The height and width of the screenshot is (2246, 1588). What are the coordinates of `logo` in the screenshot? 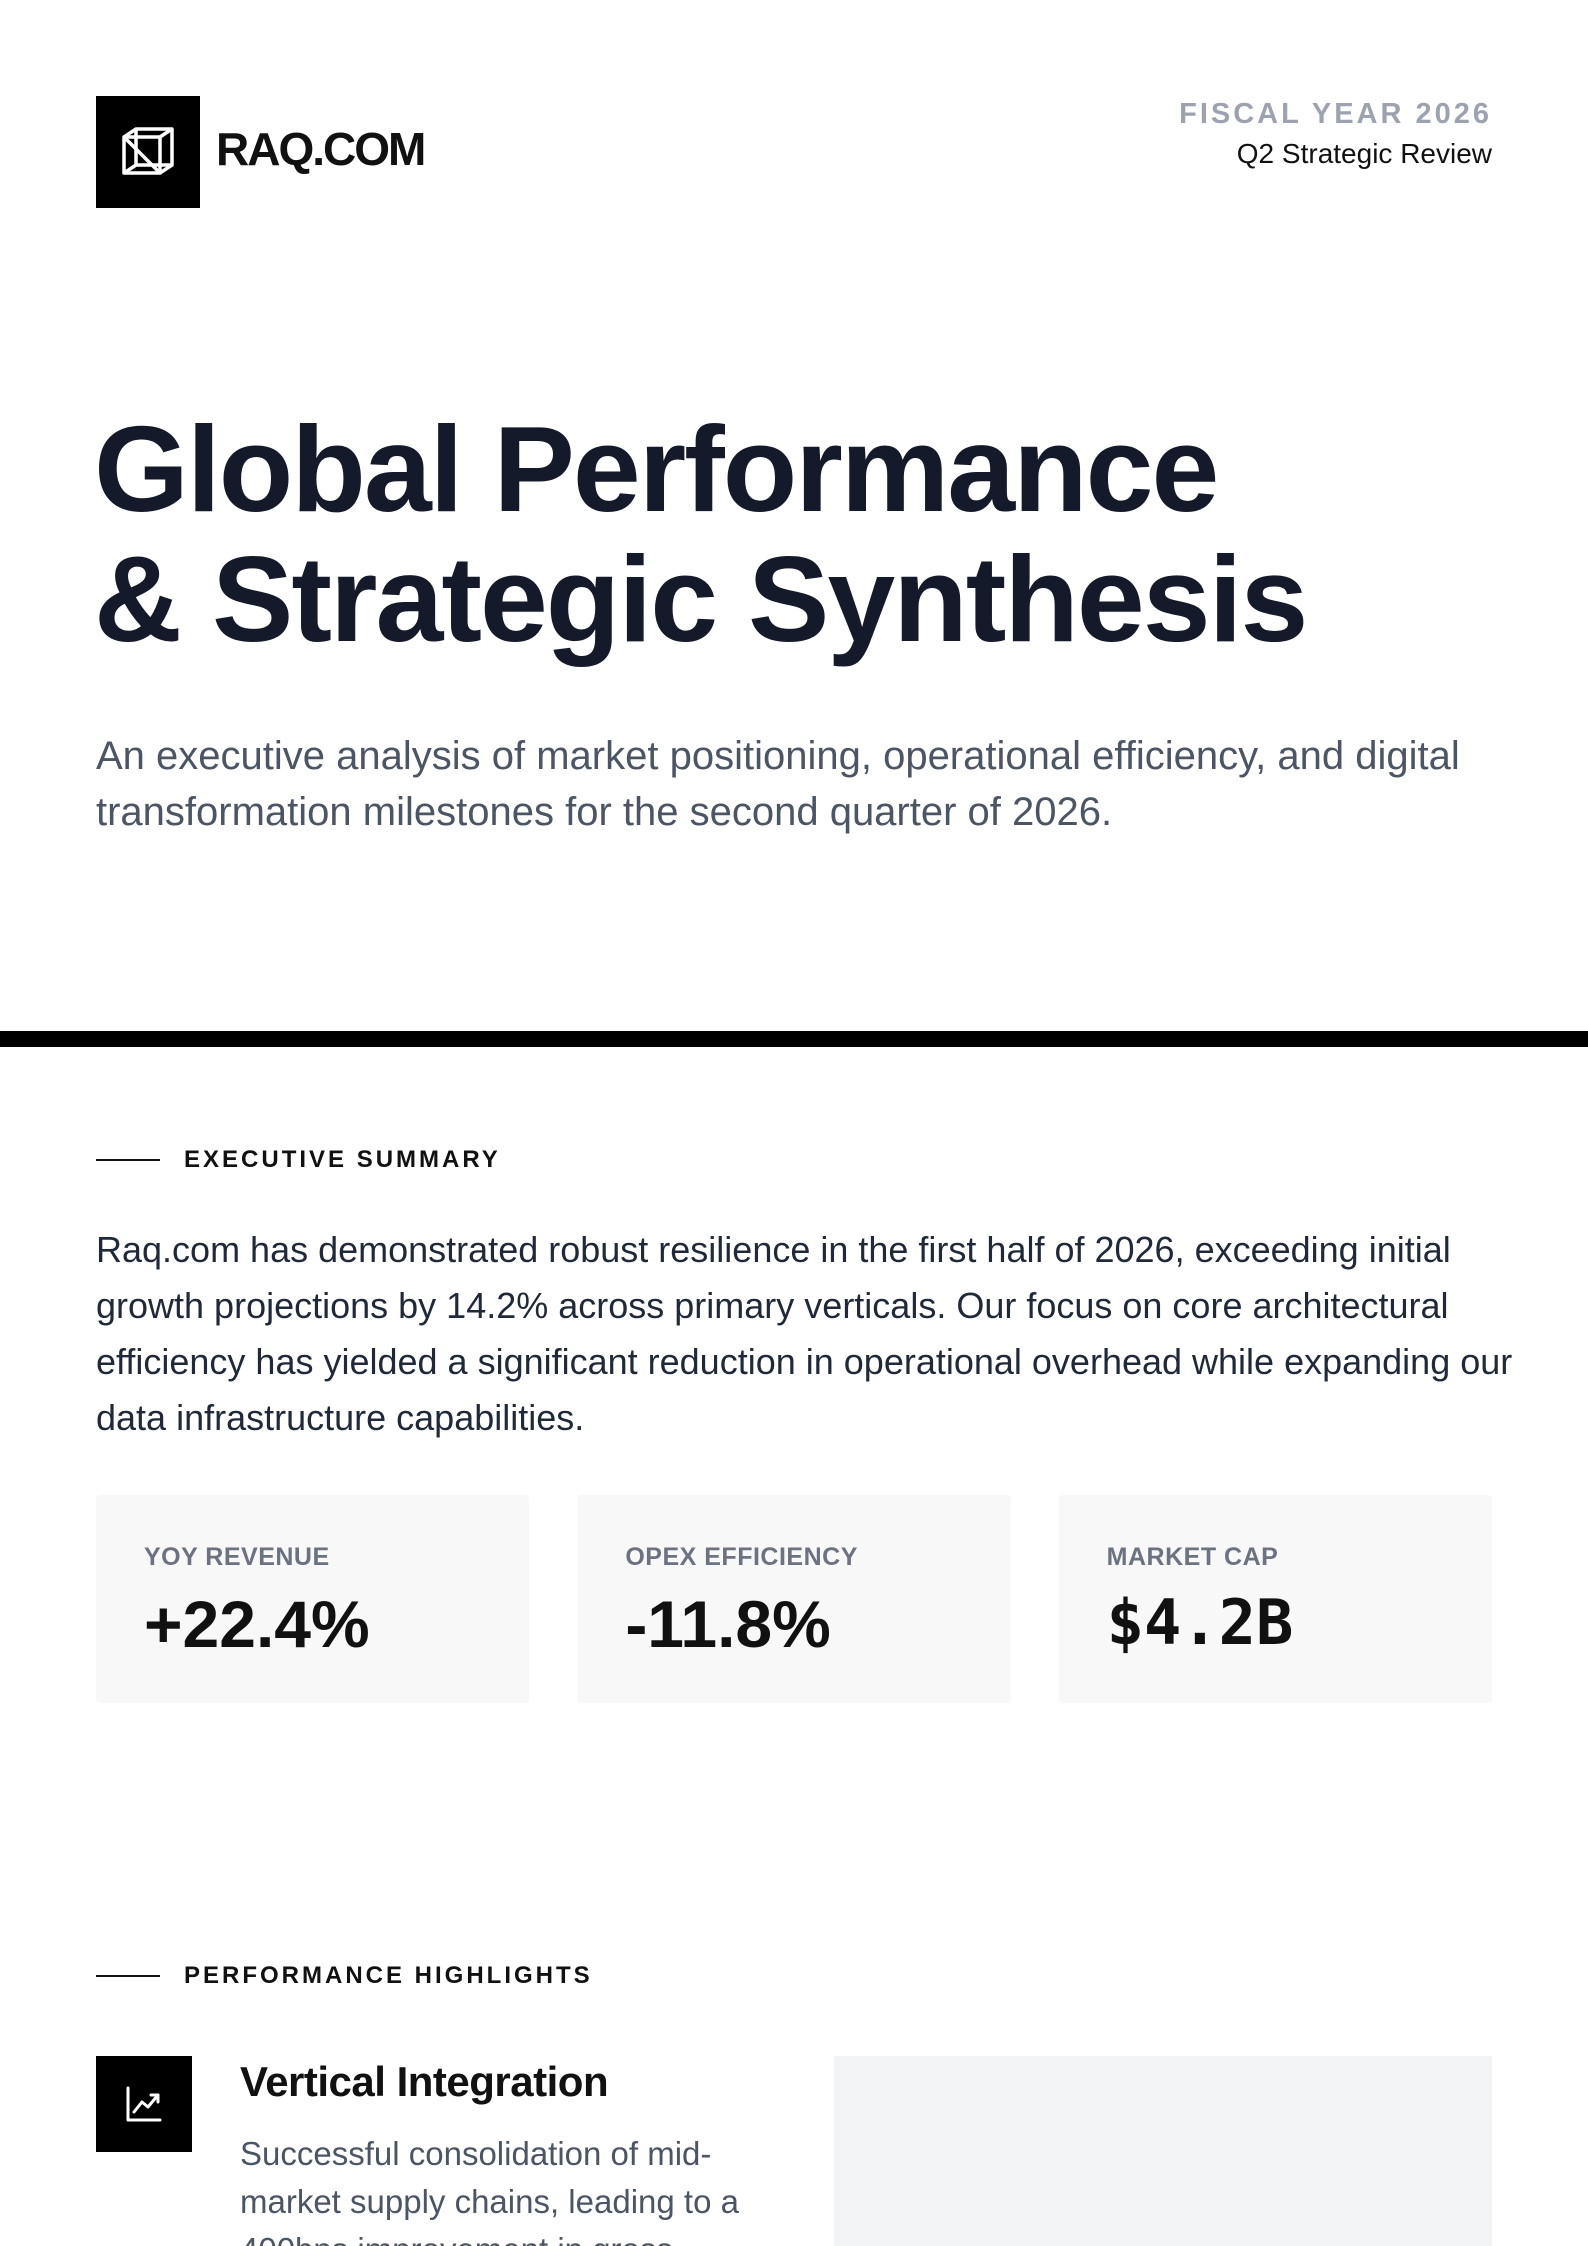 It's located at (148, 152).